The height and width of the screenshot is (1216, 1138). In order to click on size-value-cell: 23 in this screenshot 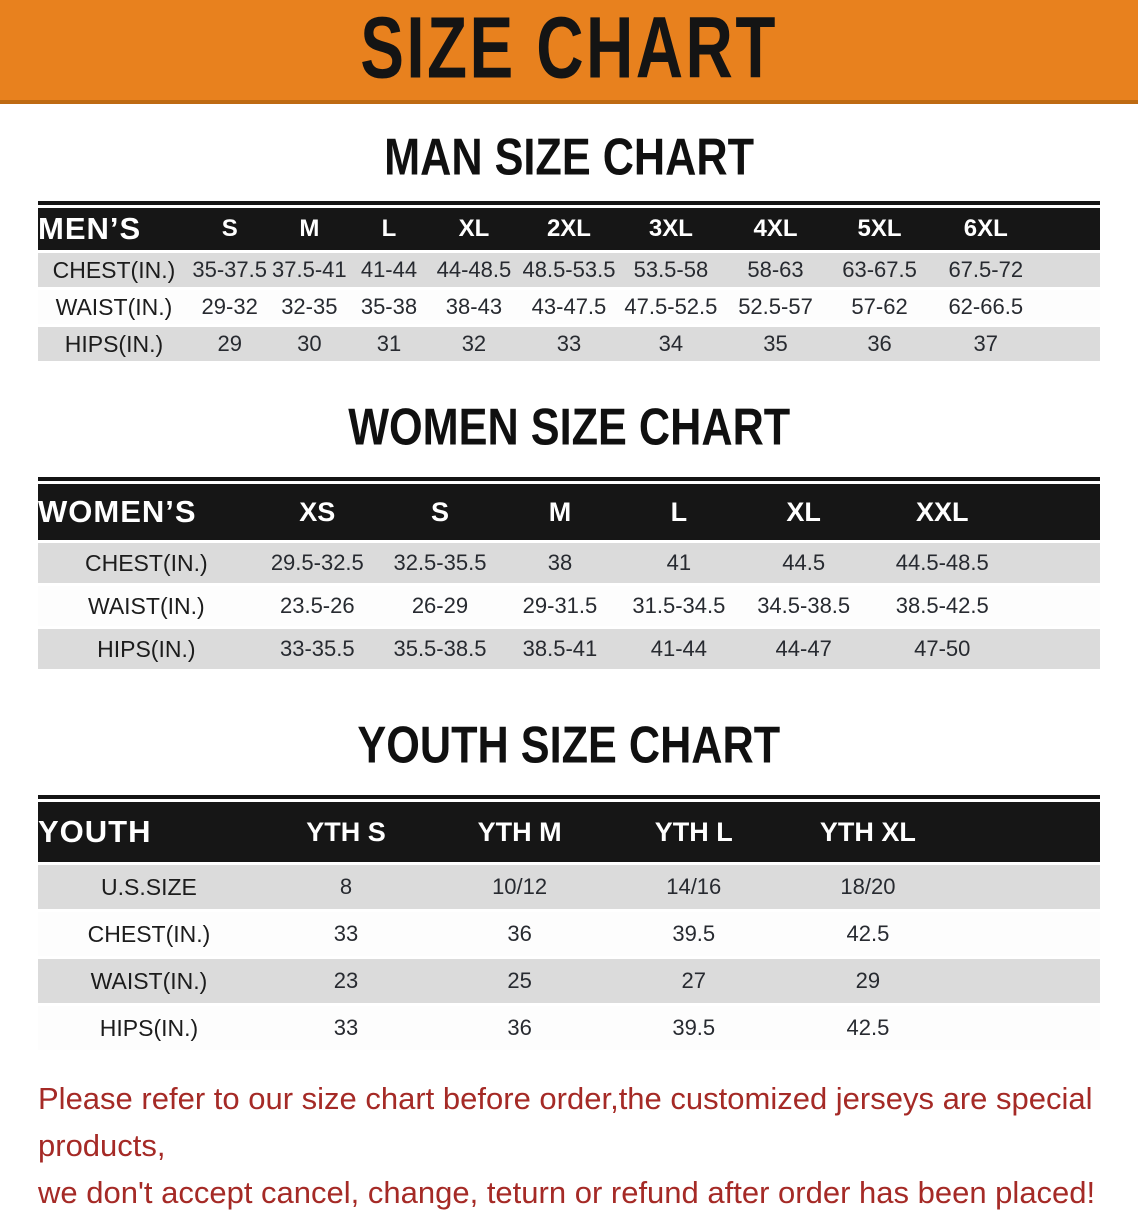, I will do `click(346, 980)`.